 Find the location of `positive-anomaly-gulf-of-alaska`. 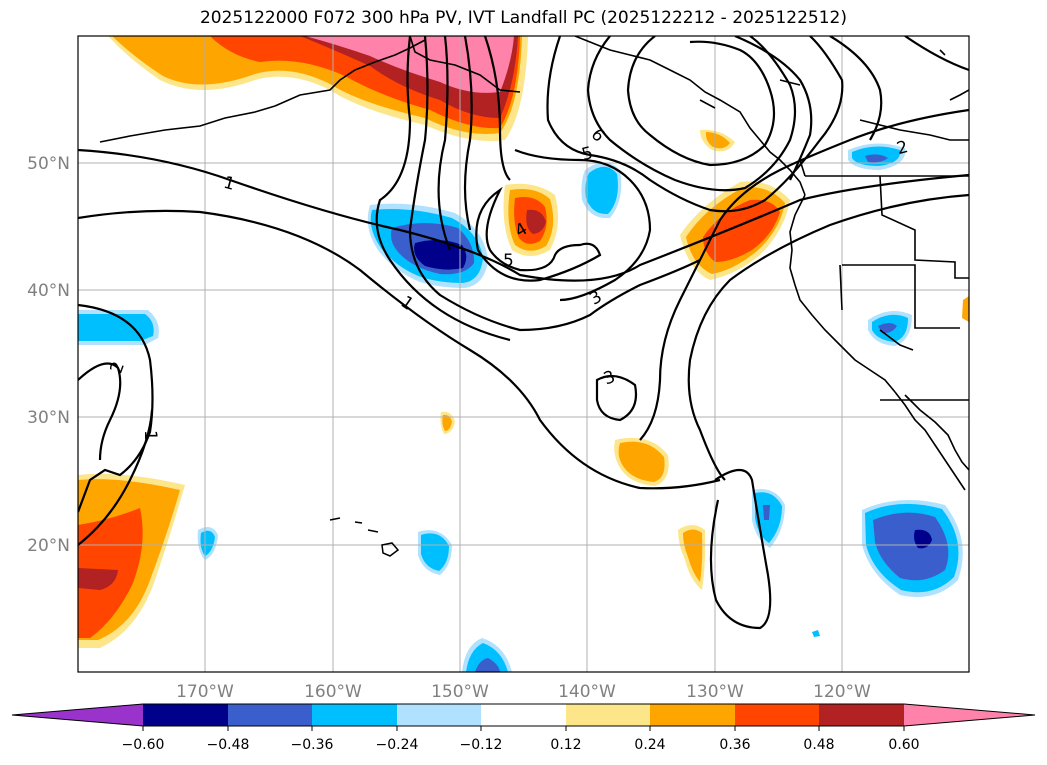

positive-anomaly-gulf-of-alaska is located at coordinates (318, 88).